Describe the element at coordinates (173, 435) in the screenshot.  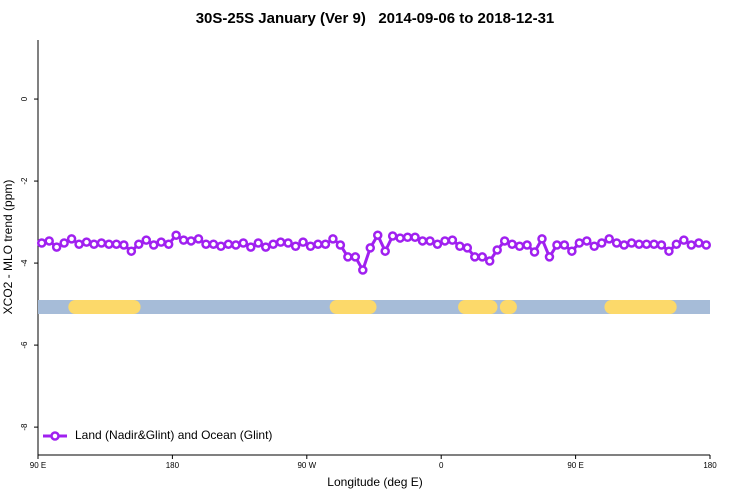
I see `legend-label: Land (Nadir&Glint) and Ocean (Glint)` at that location.